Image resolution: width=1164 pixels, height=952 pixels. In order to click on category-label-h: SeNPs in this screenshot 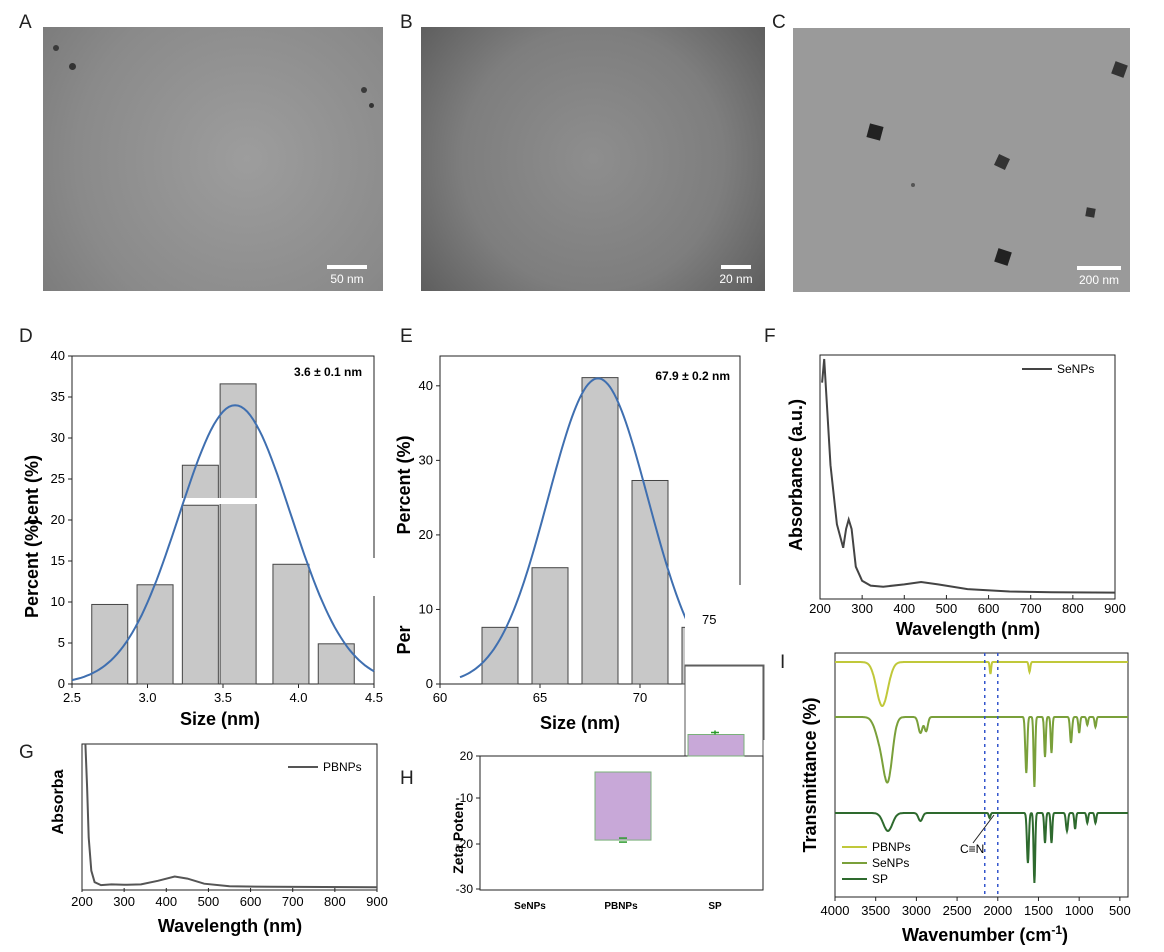, I will do `click(530, 906)`.